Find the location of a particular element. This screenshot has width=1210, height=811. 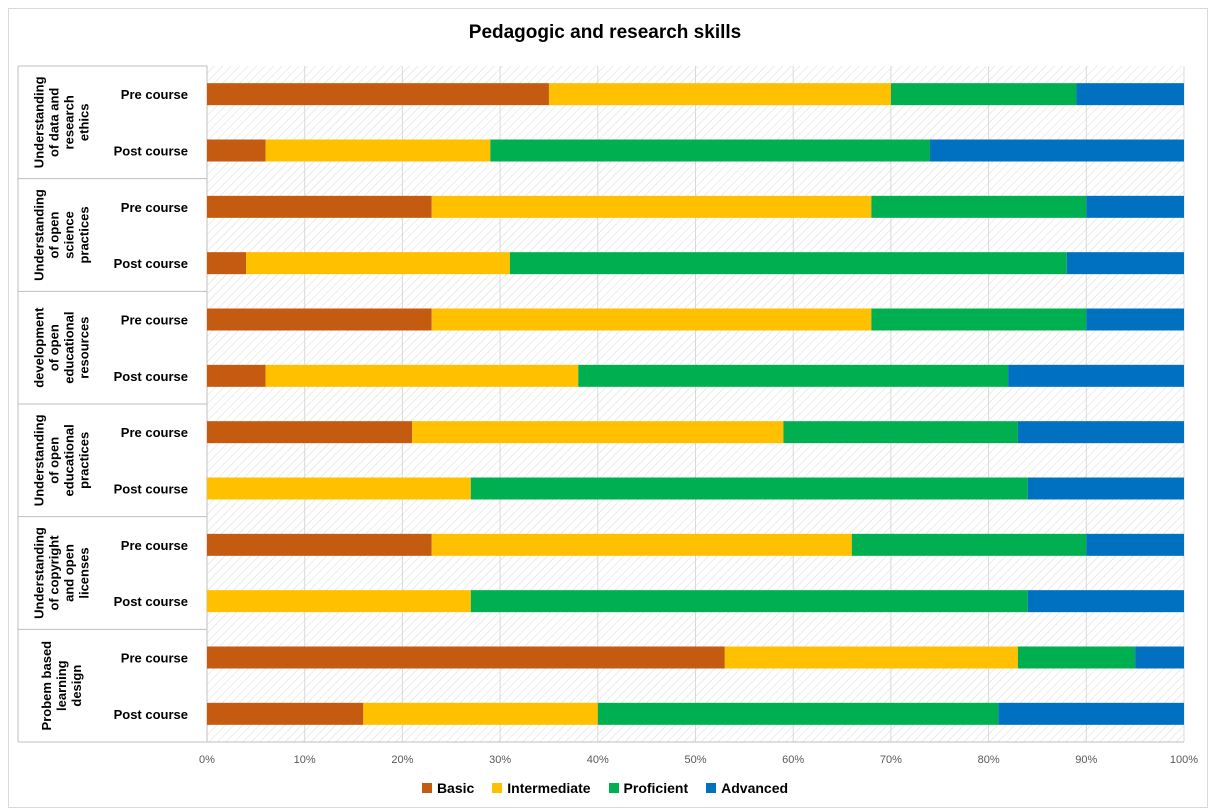

x-tick-label: 70% is located at coordinates (891, 760).